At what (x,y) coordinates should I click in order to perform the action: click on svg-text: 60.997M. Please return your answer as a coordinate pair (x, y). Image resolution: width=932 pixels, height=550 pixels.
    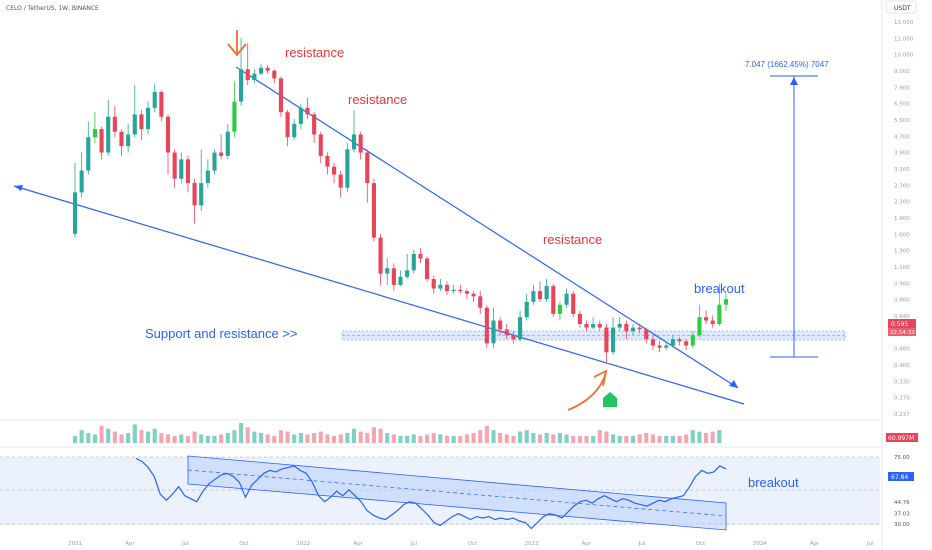
    Looking at the image, I should click on (901, 438).